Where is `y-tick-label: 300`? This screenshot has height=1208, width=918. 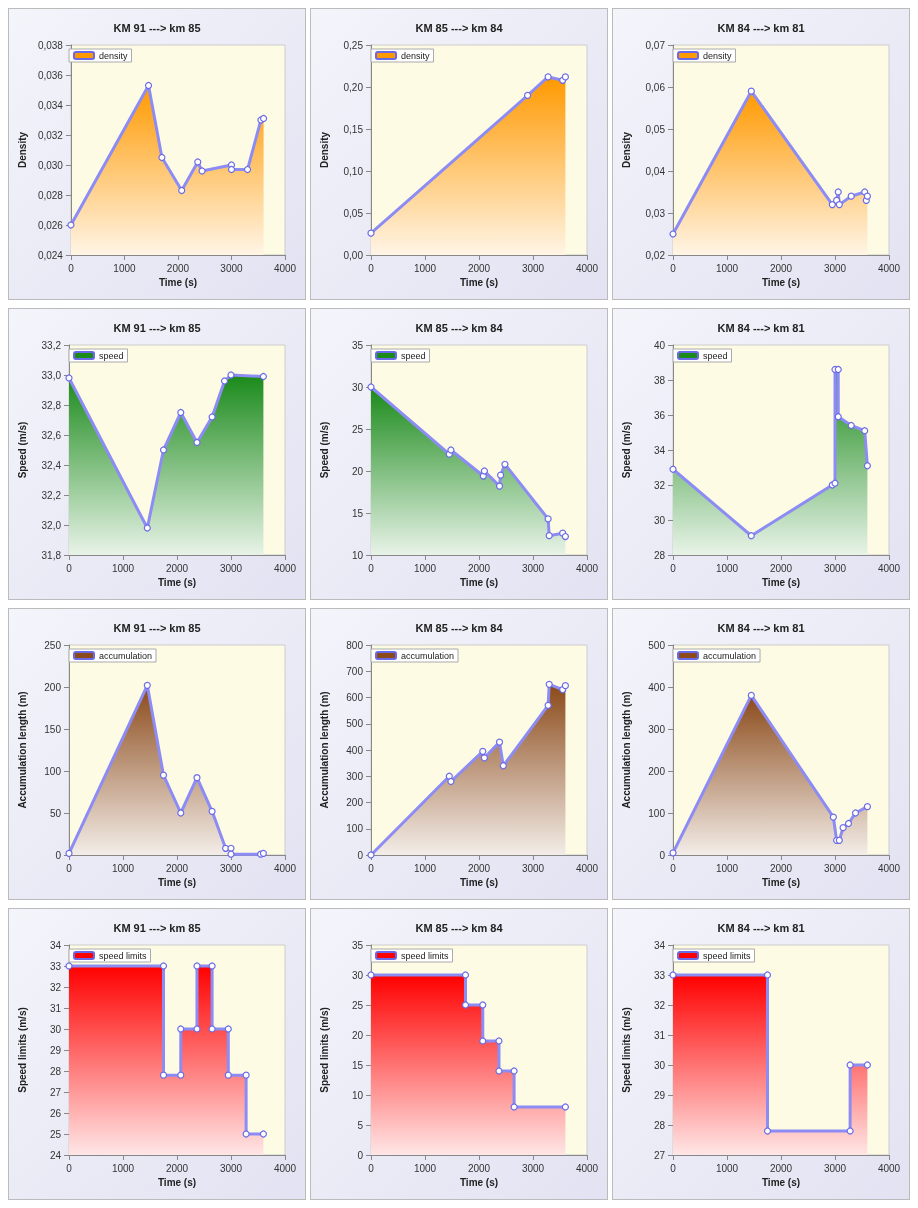
y-tick-label: 300 is located at coordinates (657, 729).